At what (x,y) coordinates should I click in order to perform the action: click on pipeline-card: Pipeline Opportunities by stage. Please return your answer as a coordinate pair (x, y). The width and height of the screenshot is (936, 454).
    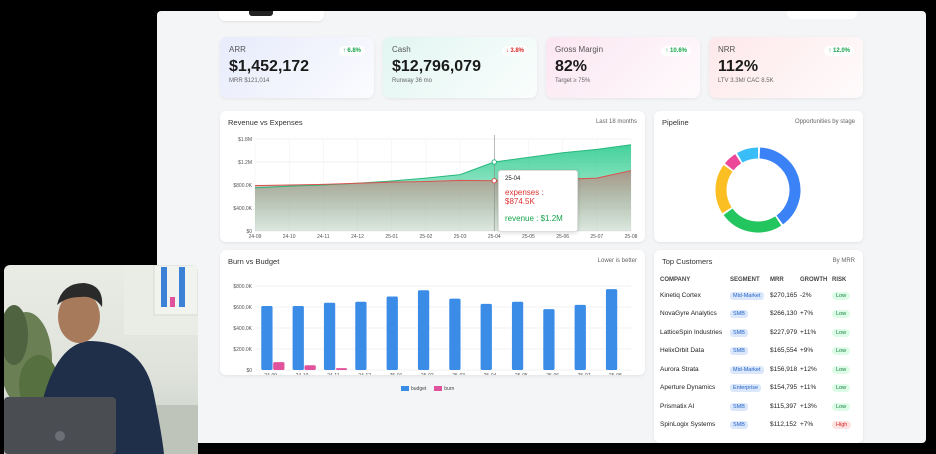
    Looking at the image, I should click on (758, 176).